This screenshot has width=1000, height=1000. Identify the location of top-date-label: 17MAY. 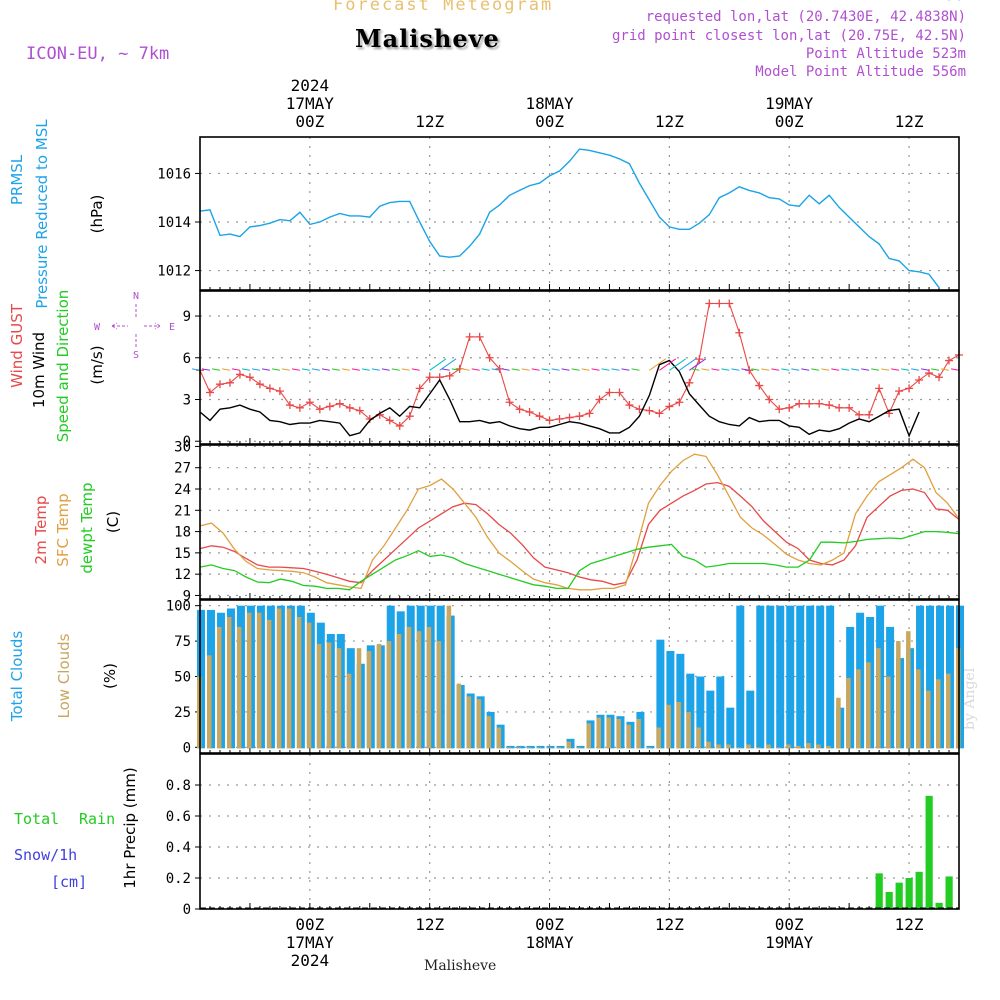
(310, 103).